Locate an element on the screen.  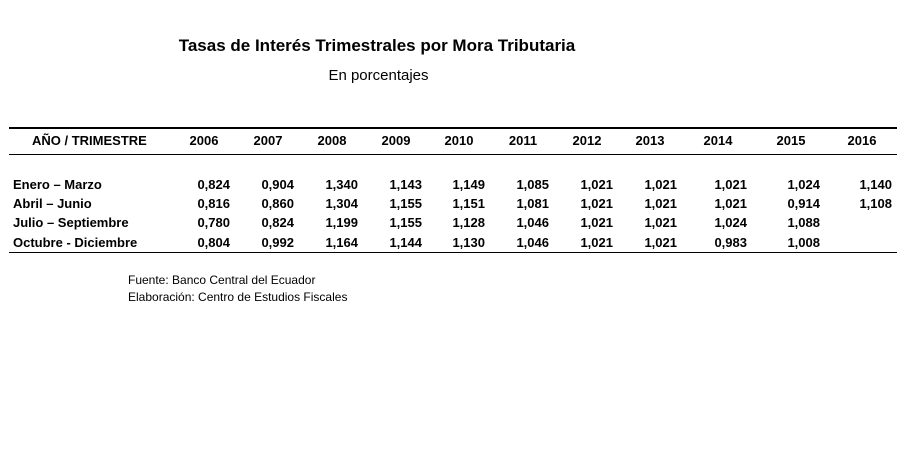
header-year-2007: 2007 is located at coordinates (268, 140).